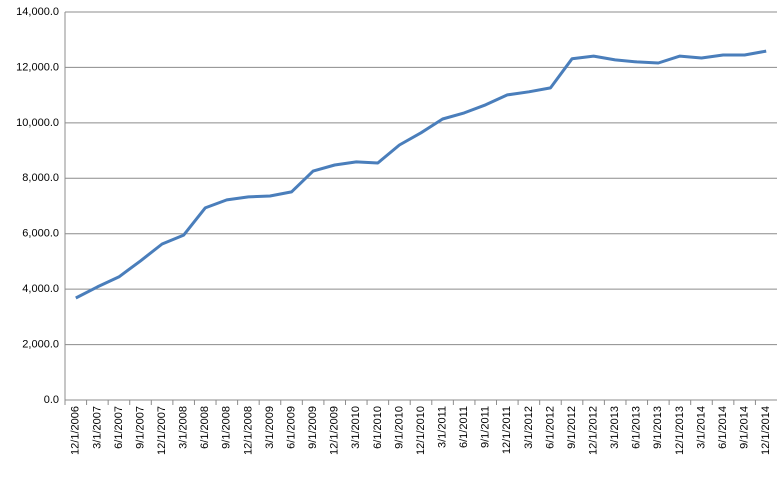 Image resolution: width=777 pixels, height=480 pixels. What do you see at coordinates (162, 430) in the screenshot?
I see `x-tick-label: 12/1/2007` at bounding box center [162, 430].